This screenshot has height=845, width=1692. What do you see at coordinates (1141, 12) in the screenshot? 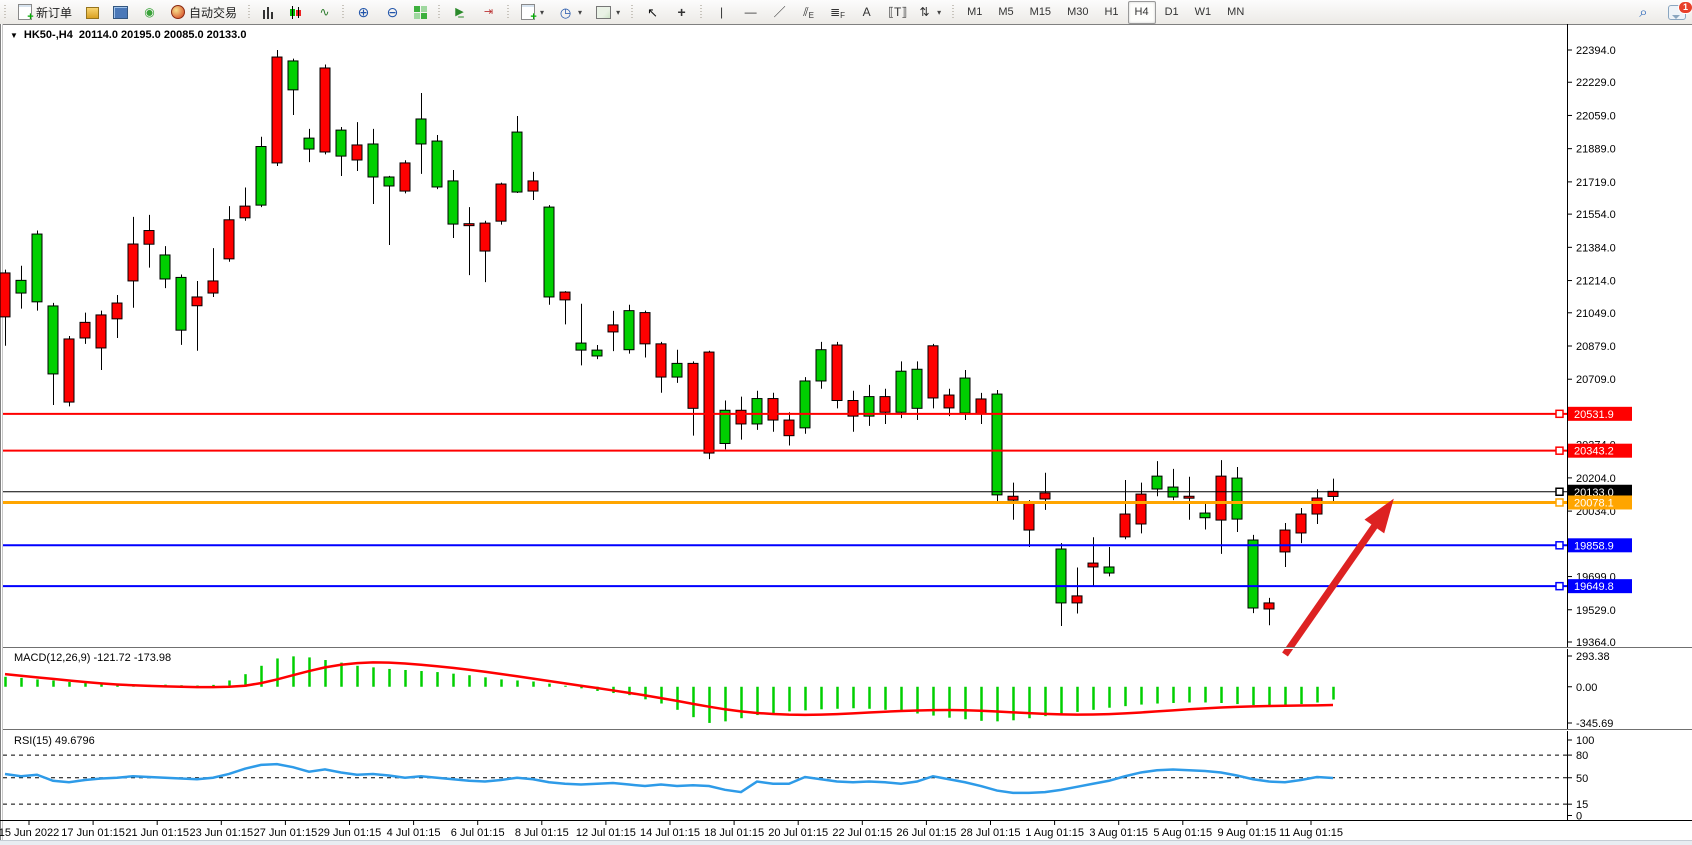
I see `timeframe-button-h4: H4` at bounding box center [1141, 12].